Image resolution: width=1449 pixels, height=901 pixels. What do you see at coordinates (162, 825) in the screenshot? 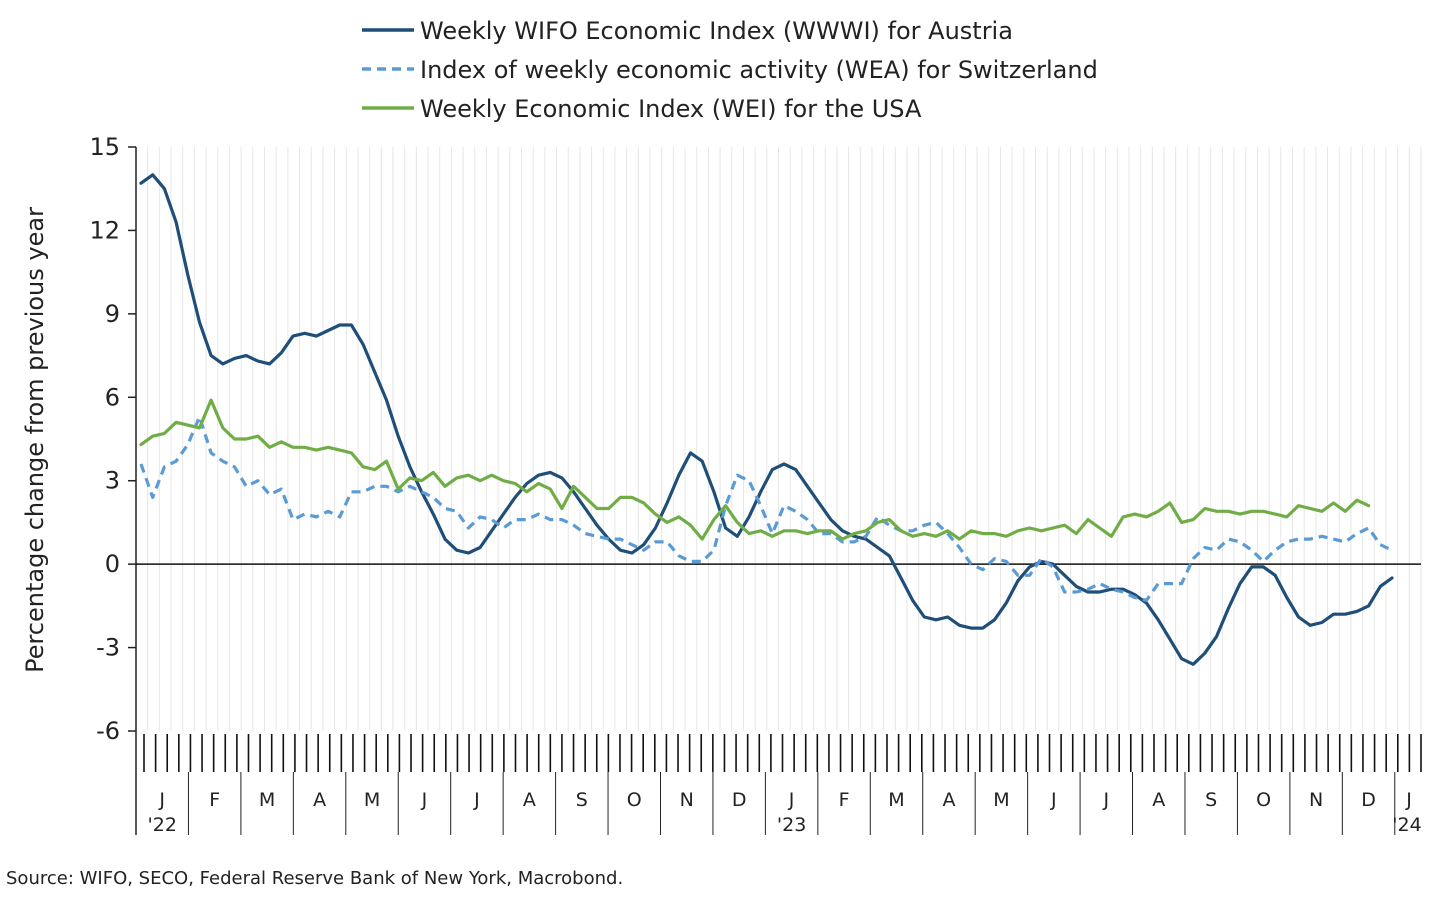
I see `x-year-label: '22` at bounding box center [162, 825].